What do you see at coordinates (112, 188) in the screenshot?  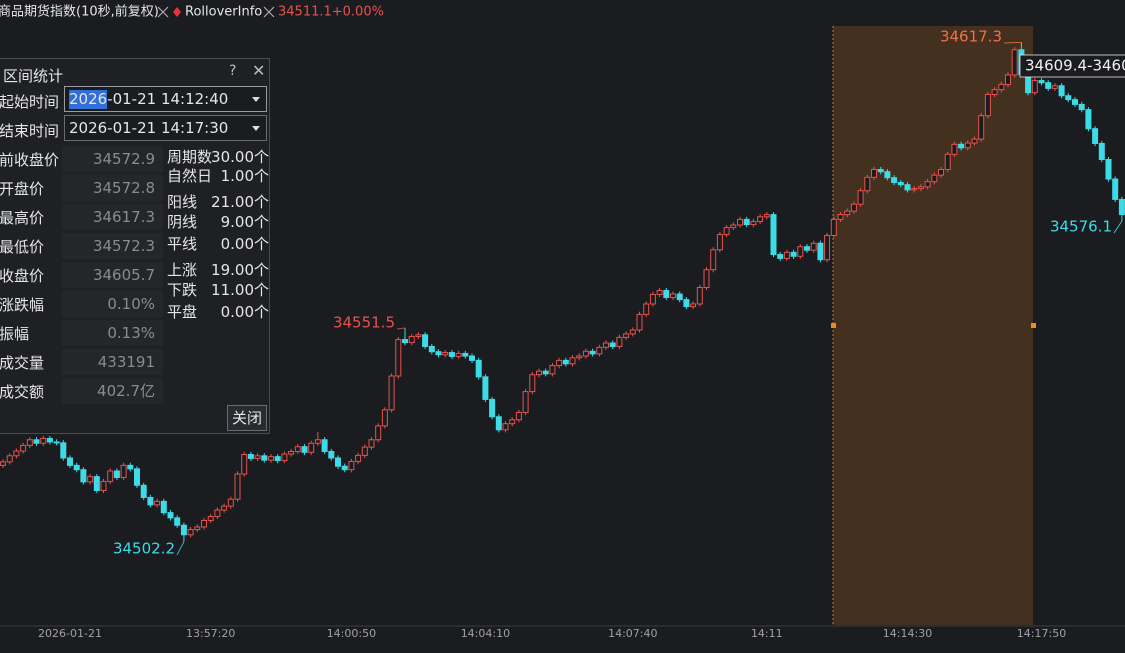 I see `row-value: 34572.8` at bounding box center [112, 188].